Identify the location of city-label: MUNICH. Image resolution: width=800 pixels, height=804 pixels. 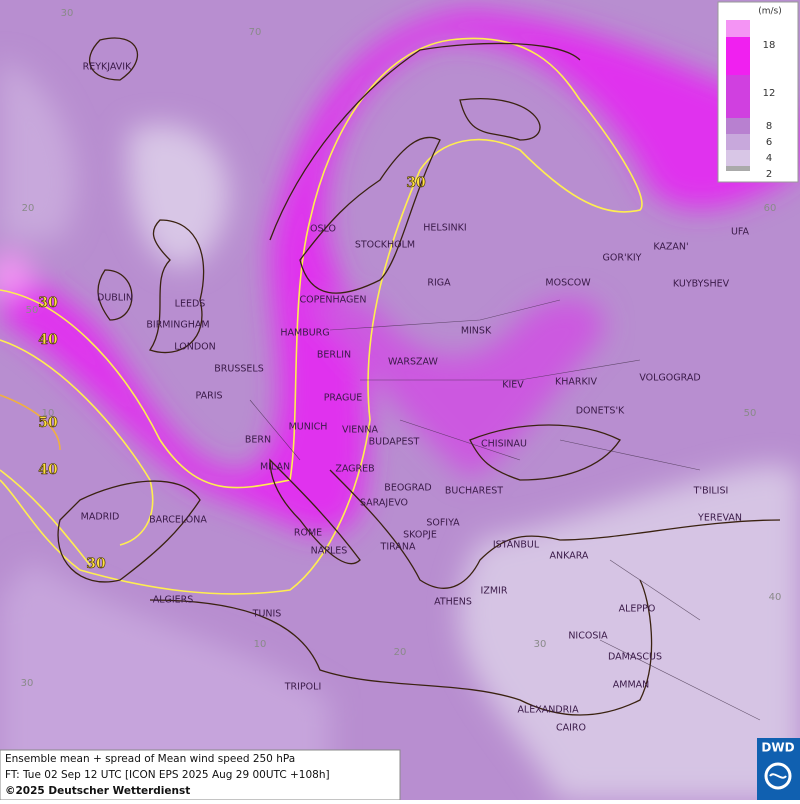
(308, 427).